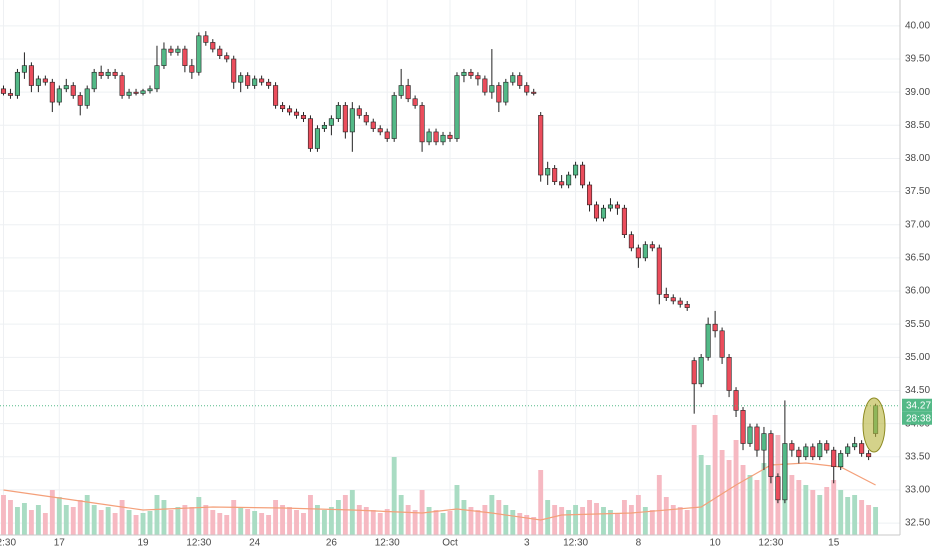 Image resolution: width=932 pixels, height=550 pixels. I want to click on countdown-box, so click(917, 418).